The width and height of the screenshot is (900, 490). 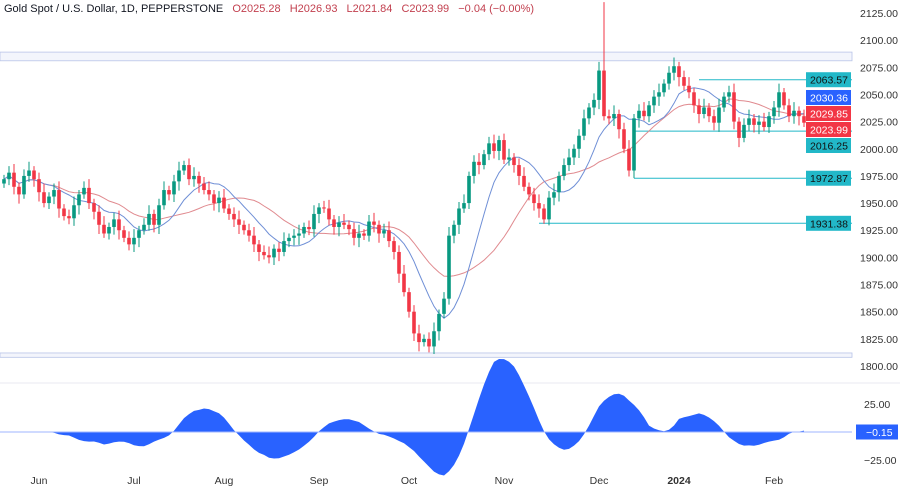 I want to click on price-axis-tick: 1850.00, so click(x=879, y=313).